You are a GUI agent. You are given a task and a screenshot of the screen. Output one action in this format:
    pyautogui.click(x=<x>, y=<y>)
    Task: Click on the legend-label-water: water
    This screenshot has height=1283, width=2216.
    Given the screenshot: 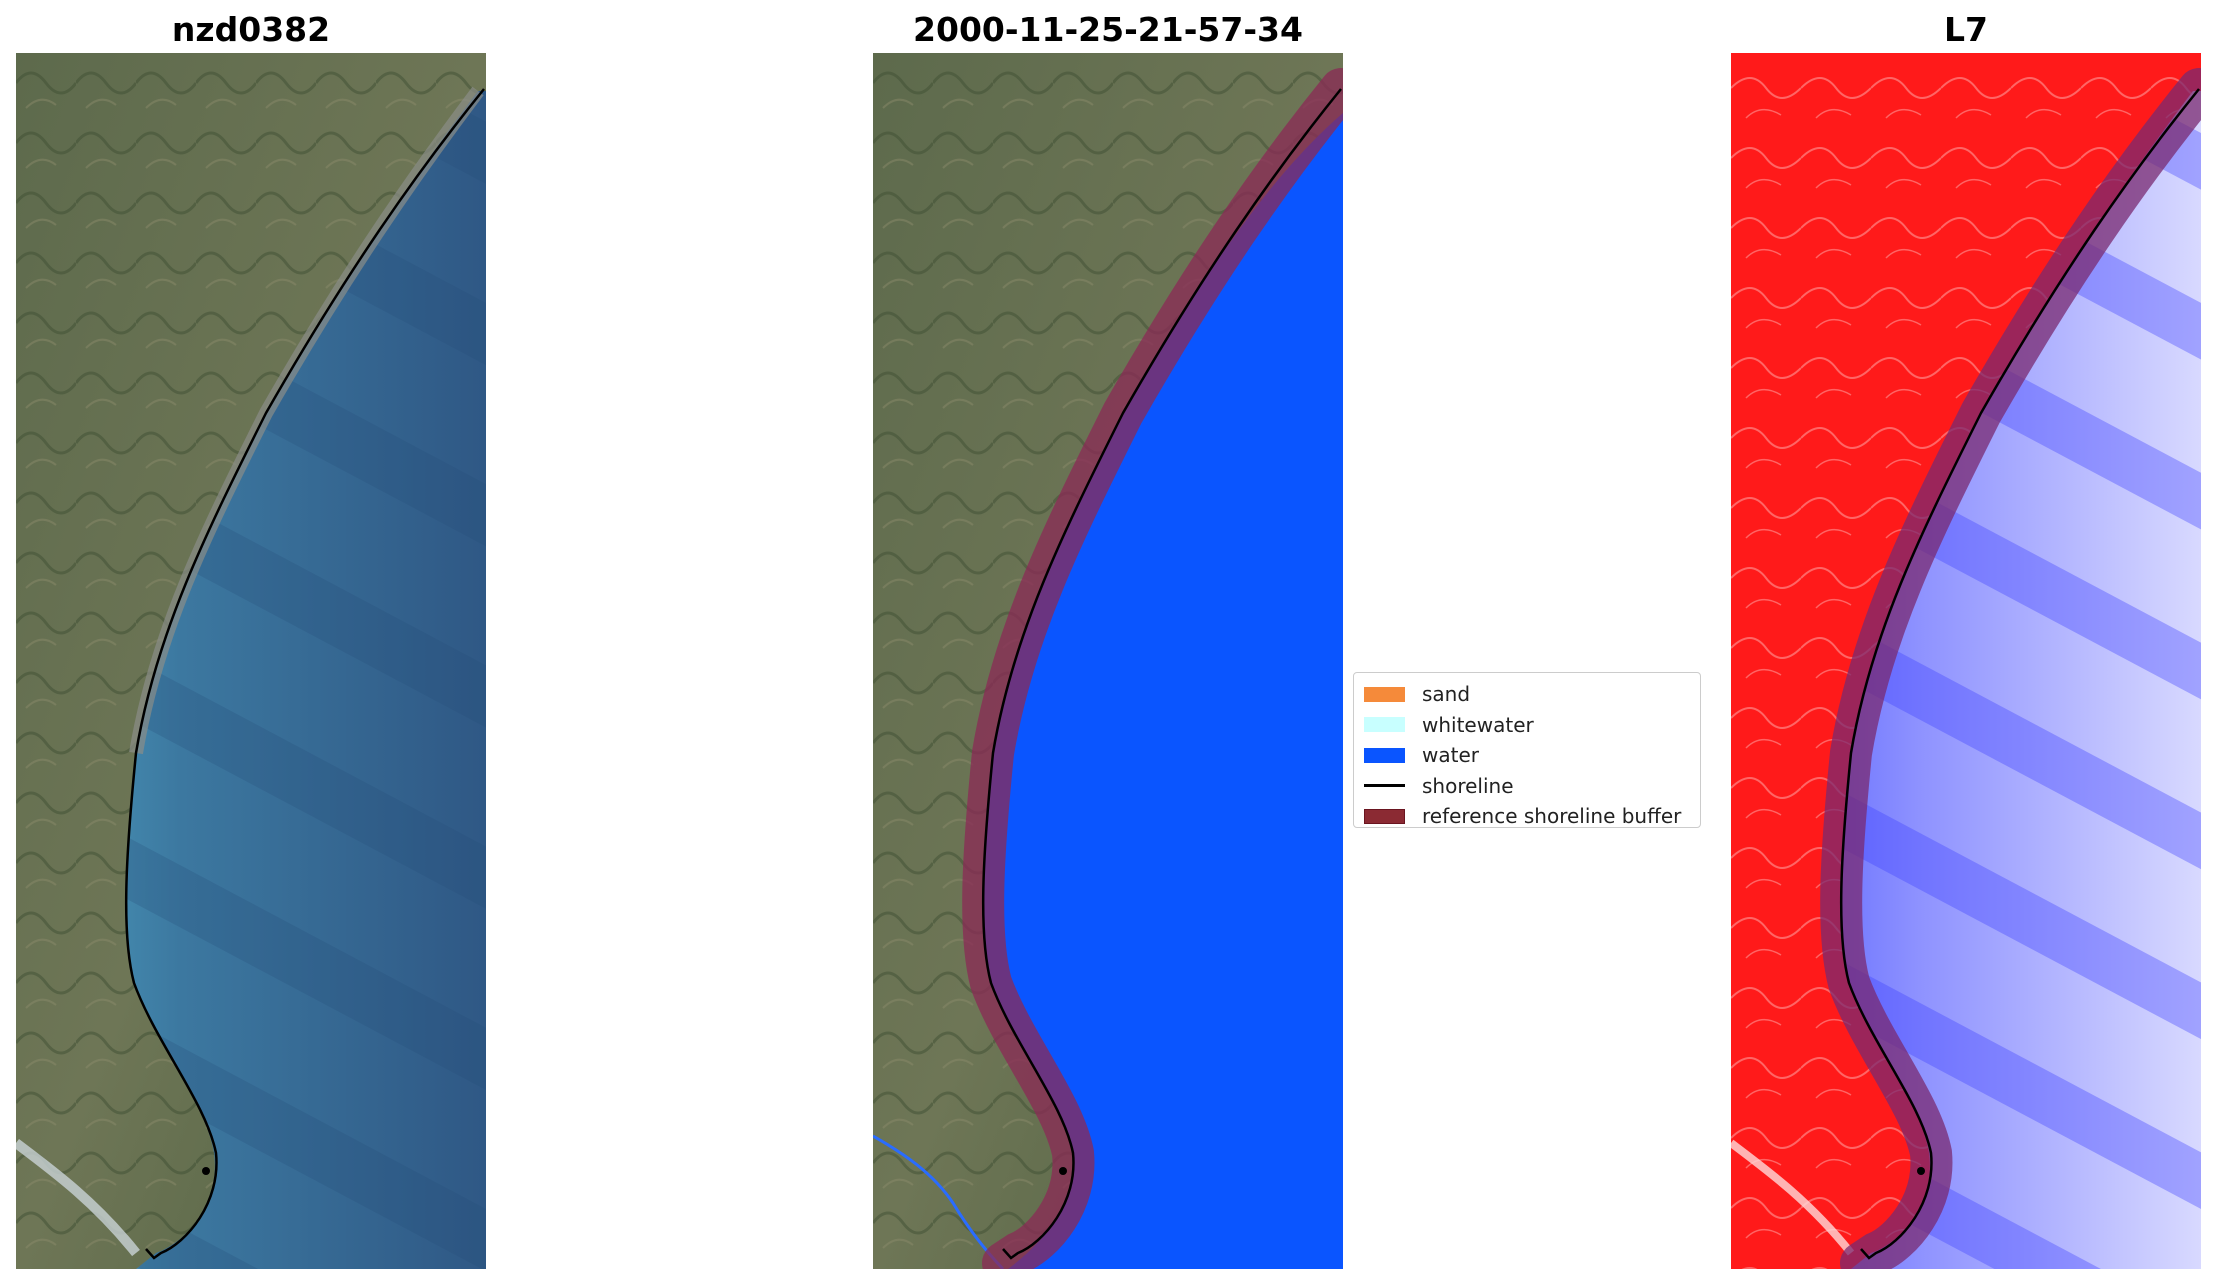 What is the action you would take?
    pyautogui.click(x=1450, y=755)
    